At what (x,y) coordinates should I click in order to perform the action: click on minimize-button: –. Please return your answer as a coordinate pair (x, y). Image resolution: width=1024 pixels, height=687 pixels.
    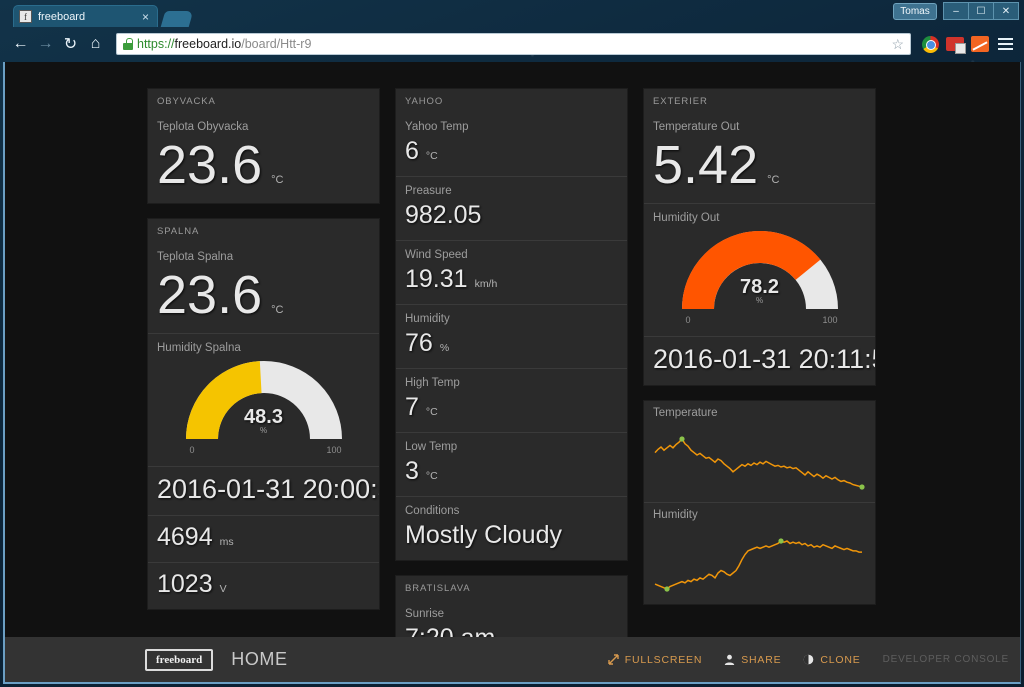
    Looking at the image, I should click on (956, 11).